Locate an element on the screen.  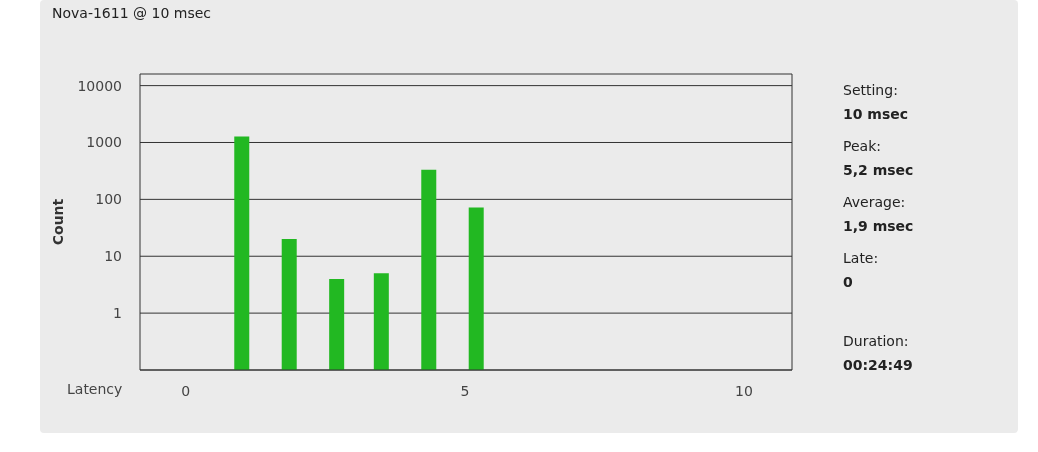
text: 0 is located at coordinates (848, 282).